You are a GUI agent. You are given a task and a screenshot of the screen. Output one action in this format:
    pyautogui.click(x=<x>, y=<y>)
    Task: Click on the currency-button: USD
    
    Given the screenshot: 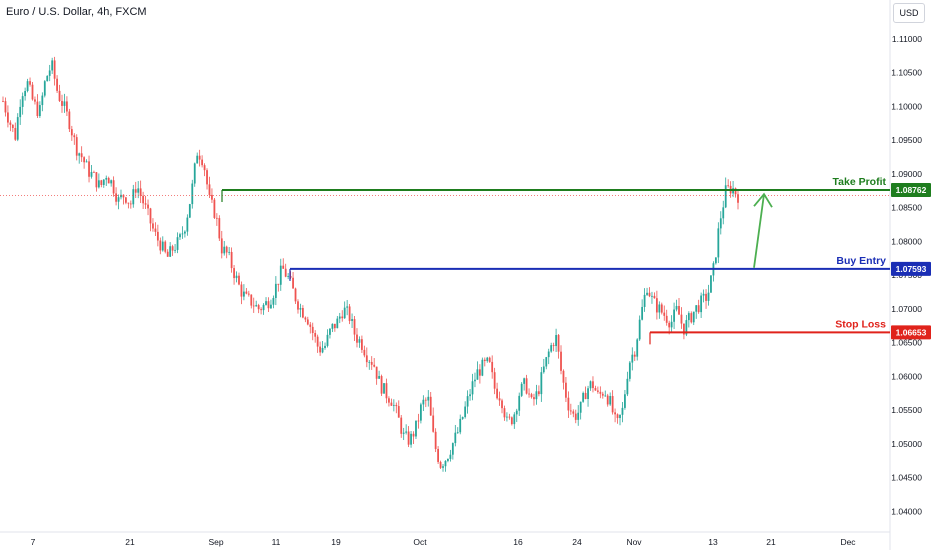 What is the action you would take?
    pyautogui.click(x=909, y=13)
    